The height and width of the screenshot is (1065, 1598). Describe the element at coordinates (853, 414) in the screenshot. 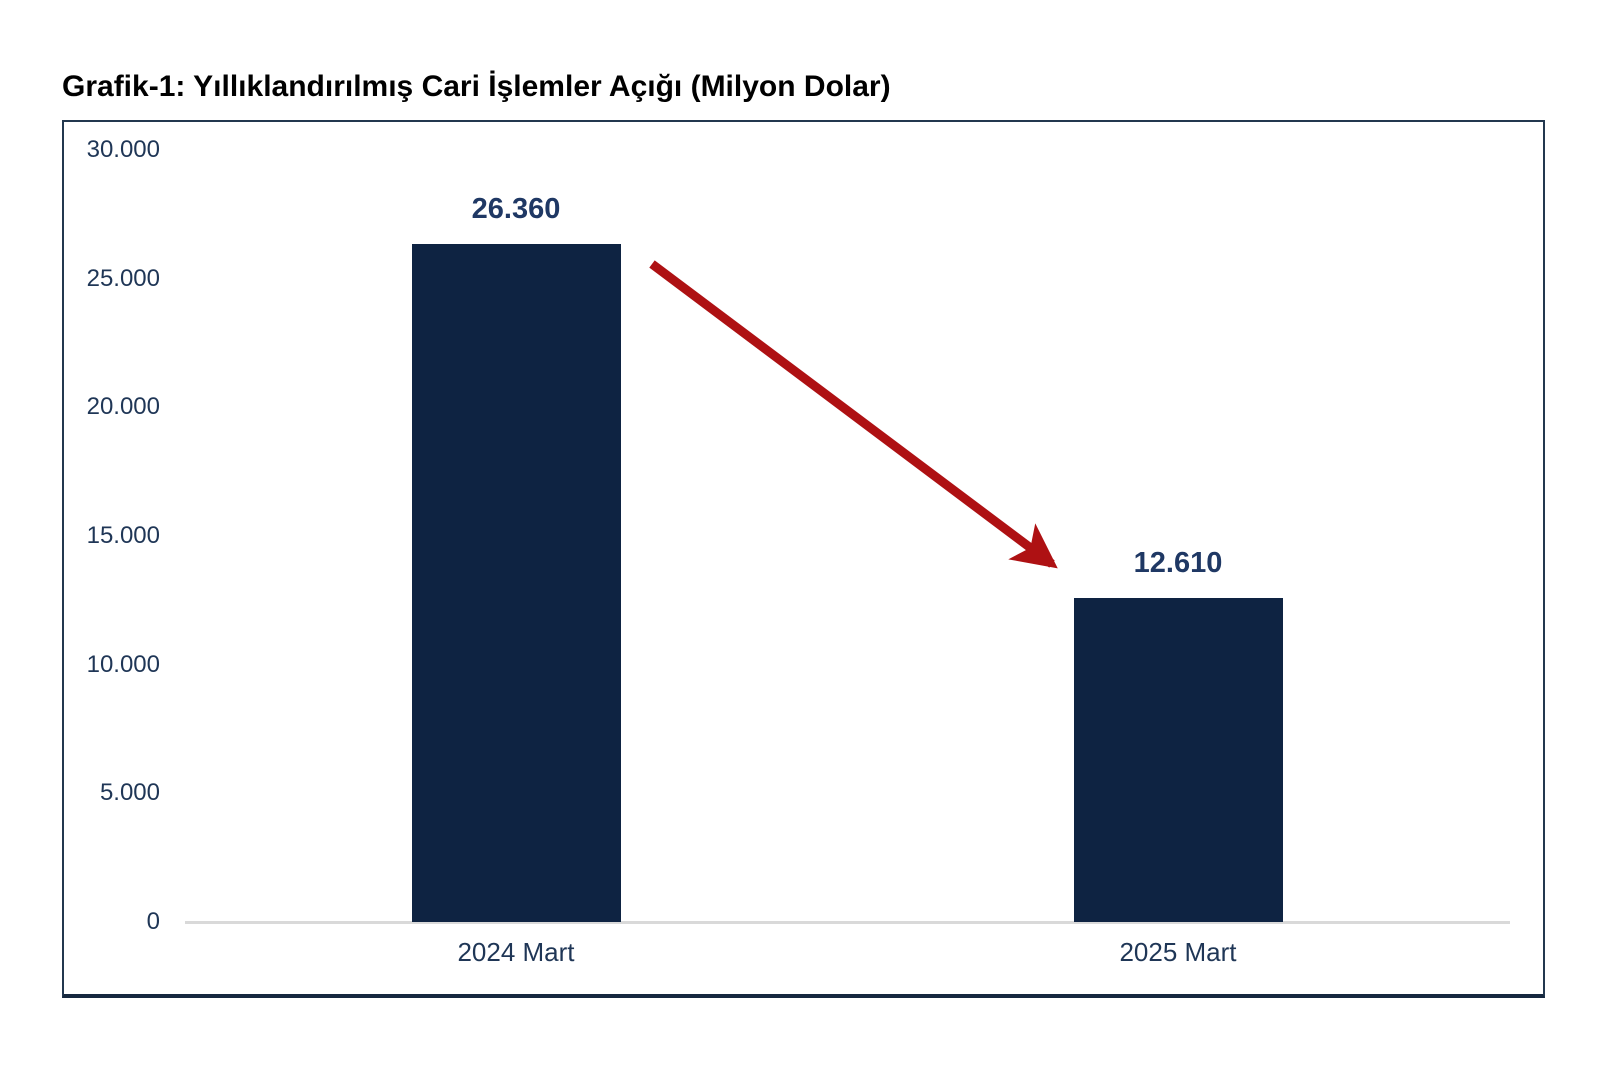

I see `decrease-arrow-icon` at that location.